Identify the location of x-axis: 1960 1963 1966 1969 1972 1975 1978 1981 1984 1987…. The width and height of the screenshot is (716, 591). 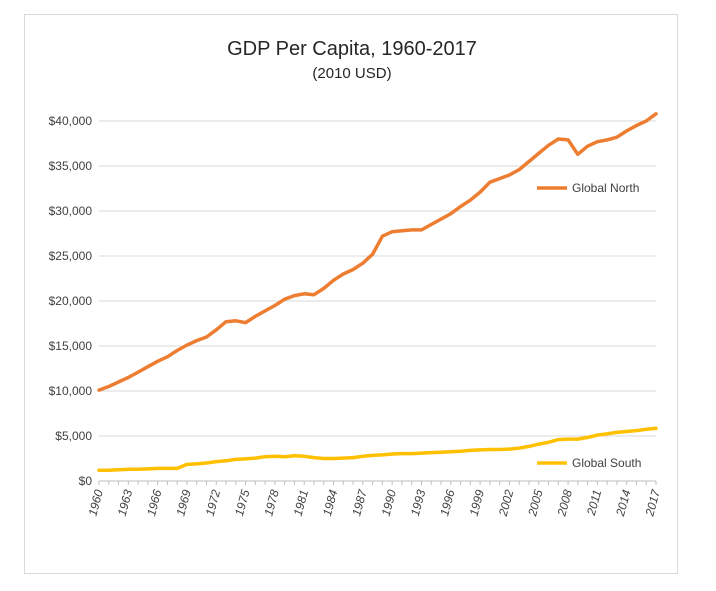
(374, 499).